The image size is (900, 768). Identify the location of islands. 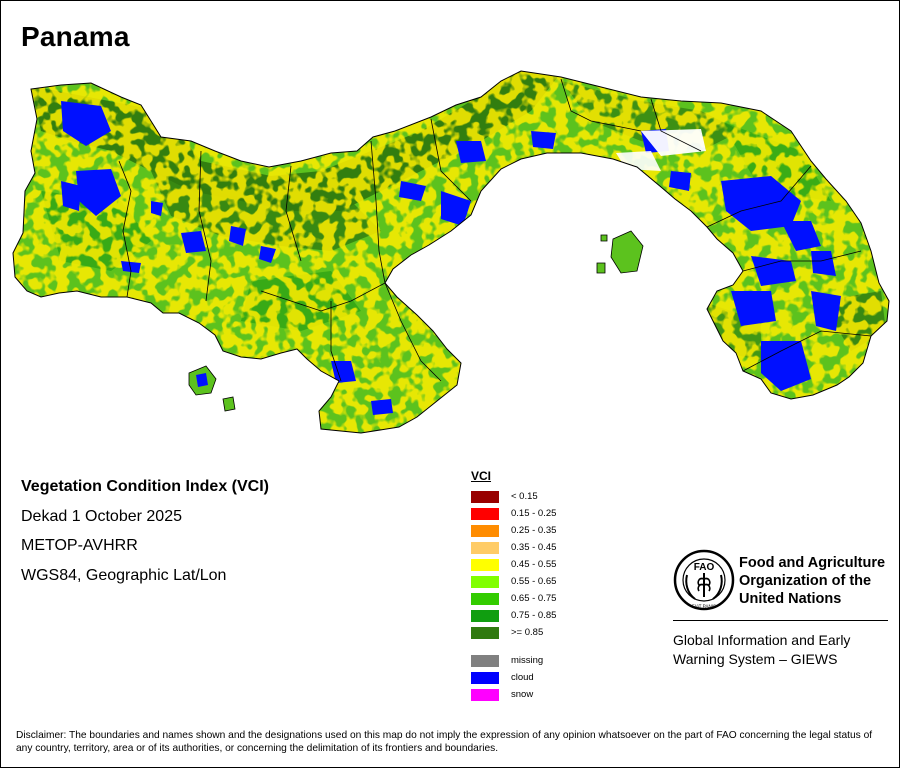
(416, 321).